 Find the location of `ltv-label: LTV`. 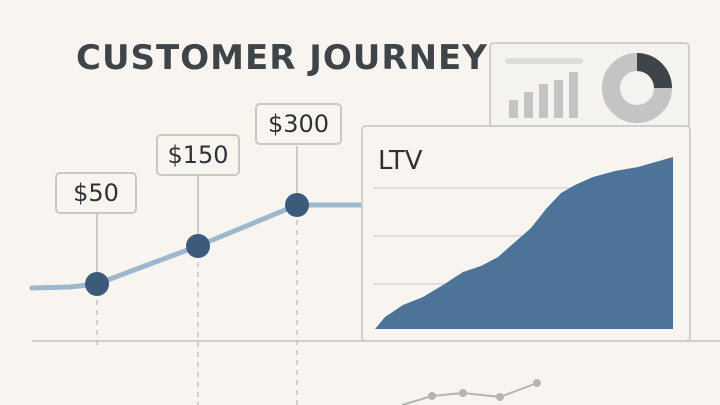

ltv-label: LTV is located at coordinates (400, 161).